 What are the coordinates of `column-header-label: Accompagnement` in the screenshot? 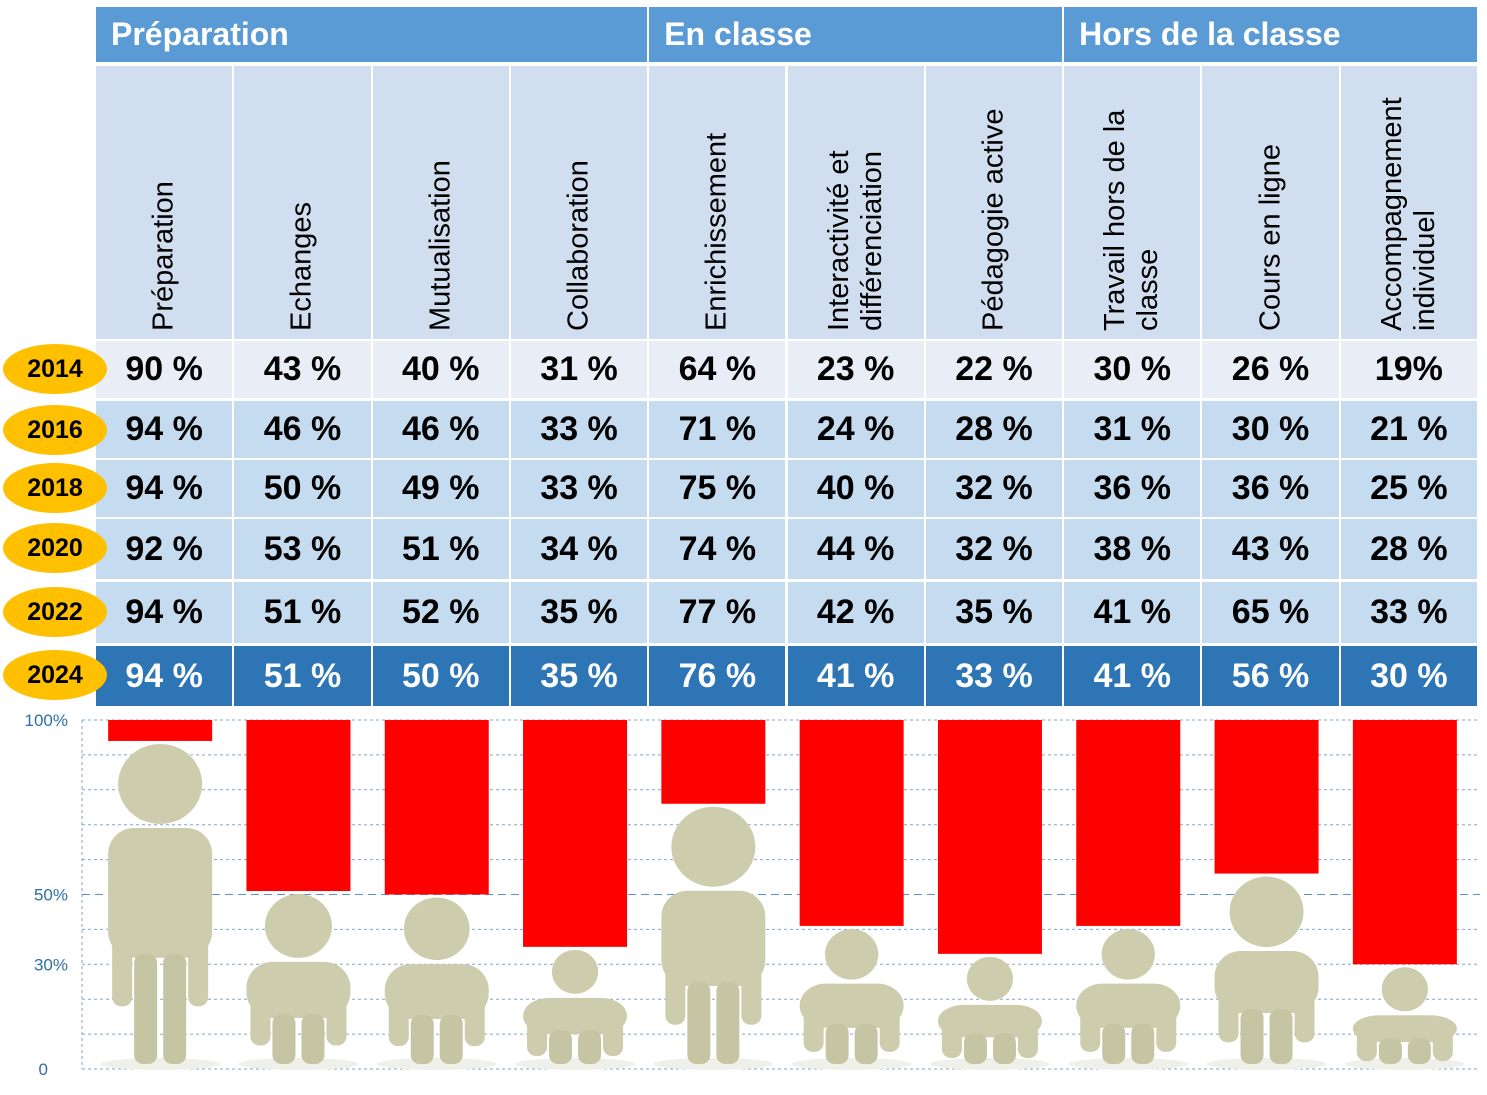 It's located at (1391, 214).